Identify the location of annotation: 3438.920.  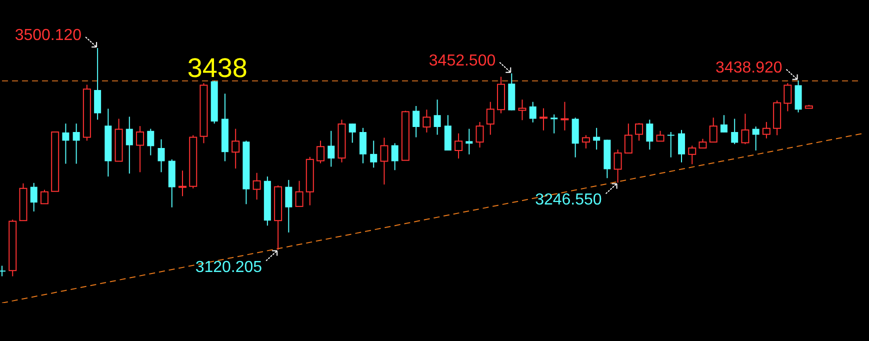
(749, 67).